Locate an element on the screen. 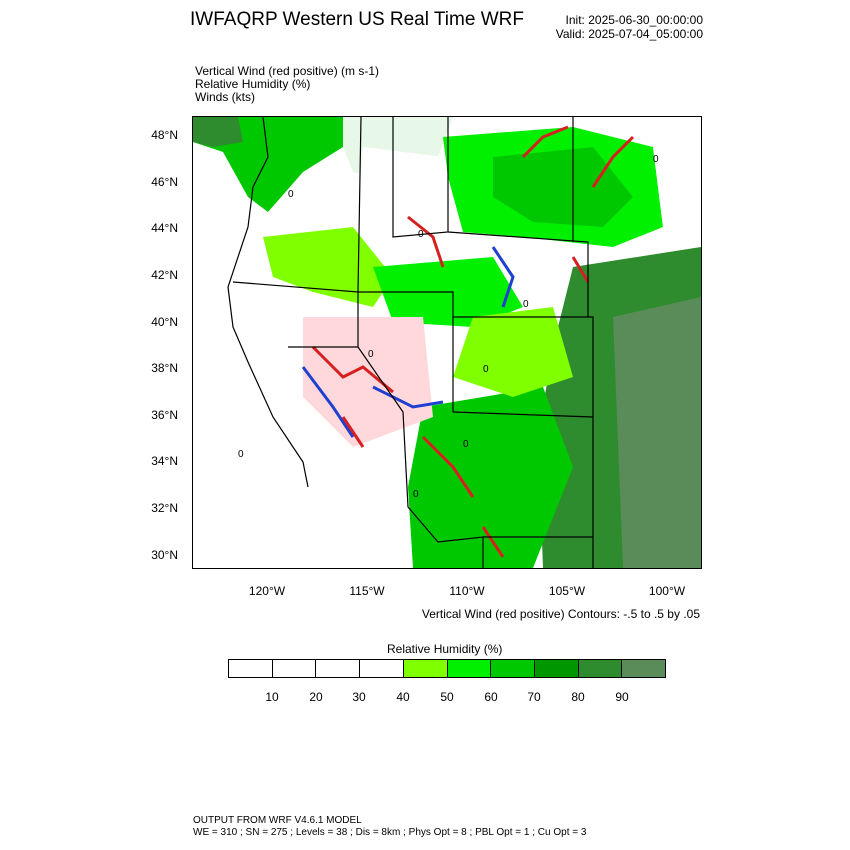  lat-label-48: 48°N is located at coordinates (164, 135).